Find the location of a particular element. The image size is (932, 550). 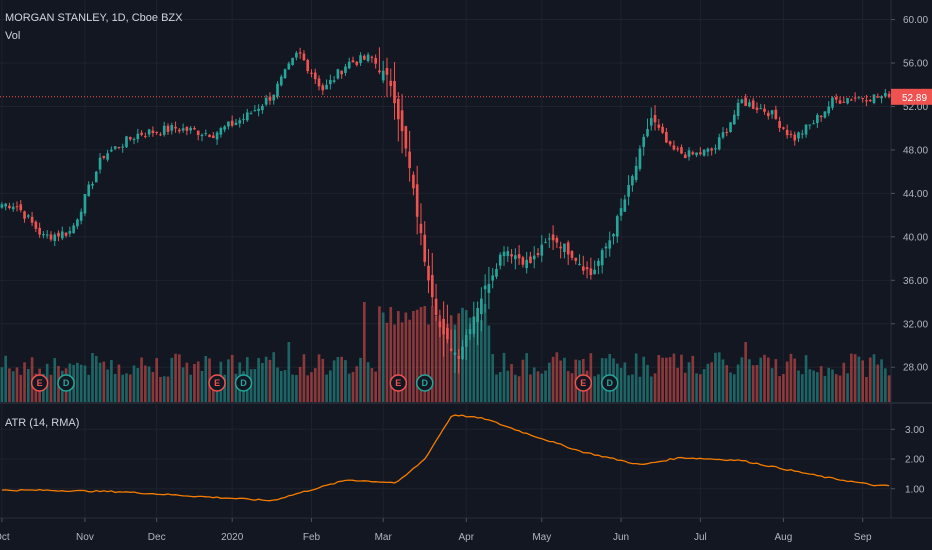

chart-title: MORGAN STANLEY, 1D, Cboe BZX is located at coordinates (94, 18).